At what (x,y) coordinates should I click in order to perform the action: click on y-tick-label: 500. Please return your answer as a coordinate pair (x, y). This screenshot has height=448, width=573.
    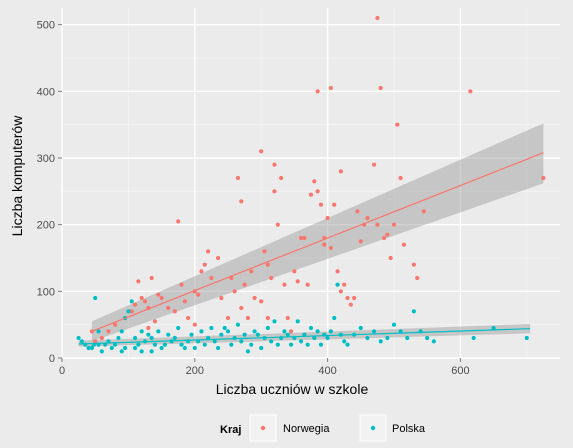
    Looking at the image, I should click on (46, 26).